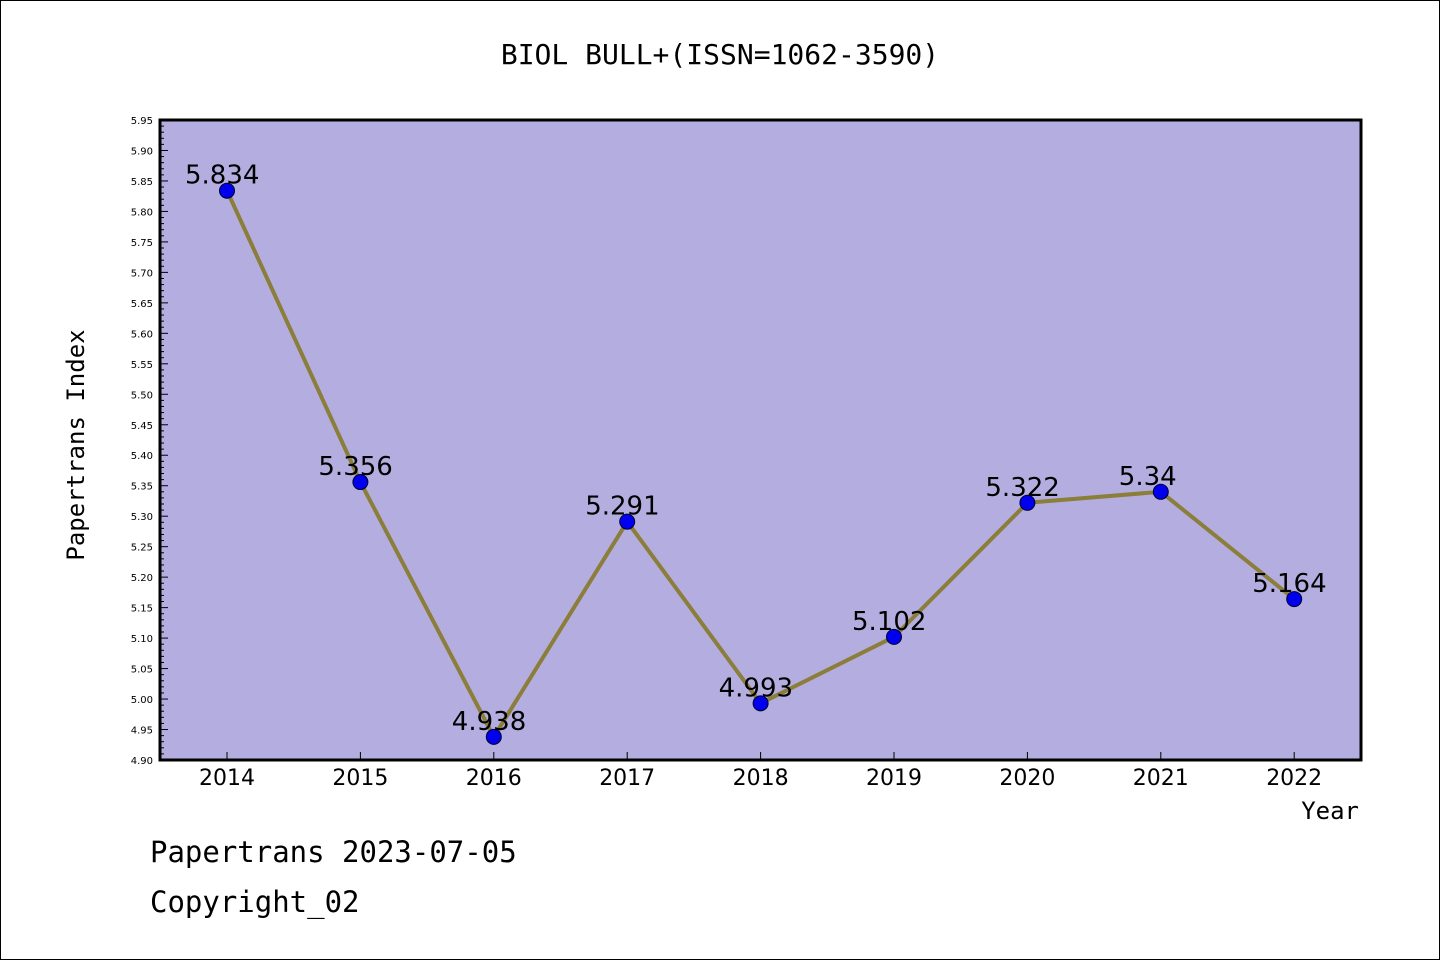  What do you see at coordinates (489, 722) in the screenshot?
I see `data-label: 4.938` at bounding box center [489, 722].